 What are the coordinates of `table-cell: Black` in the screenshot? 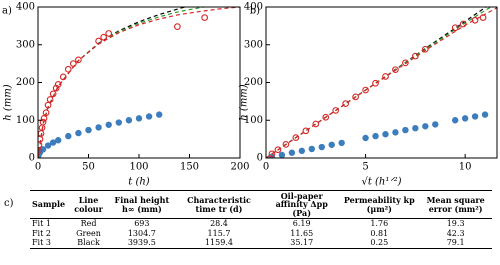 It's located at (88, 243).